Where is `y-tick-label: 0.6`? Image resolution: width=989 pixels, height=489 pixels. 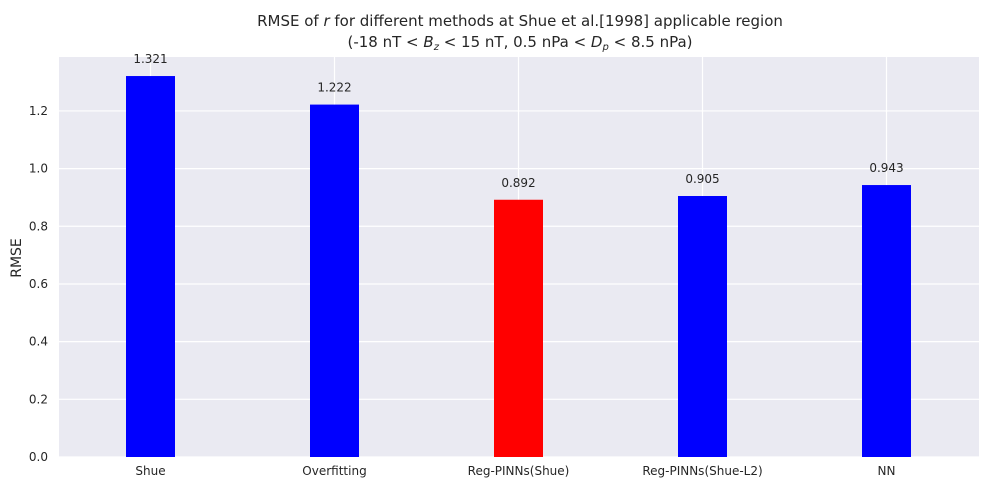 y-tick-label: 0.6 is located at coordinates (38, 284).